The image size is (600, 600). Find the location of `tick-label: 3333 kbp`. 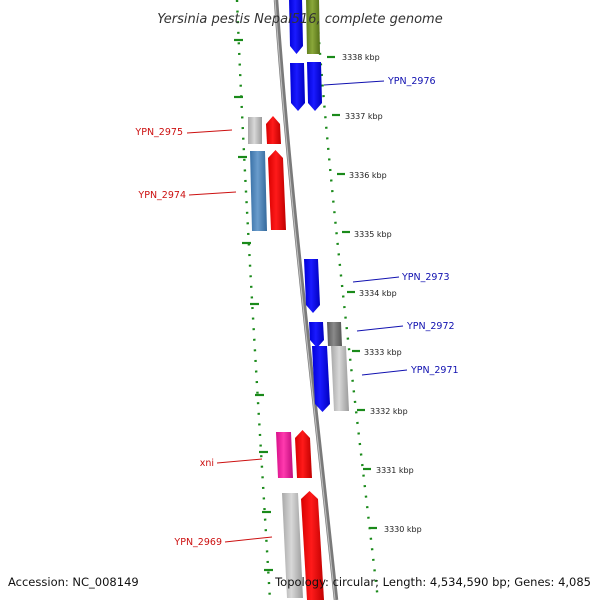

tick-label: 3333 kbp is located at coordinates (383, 352).